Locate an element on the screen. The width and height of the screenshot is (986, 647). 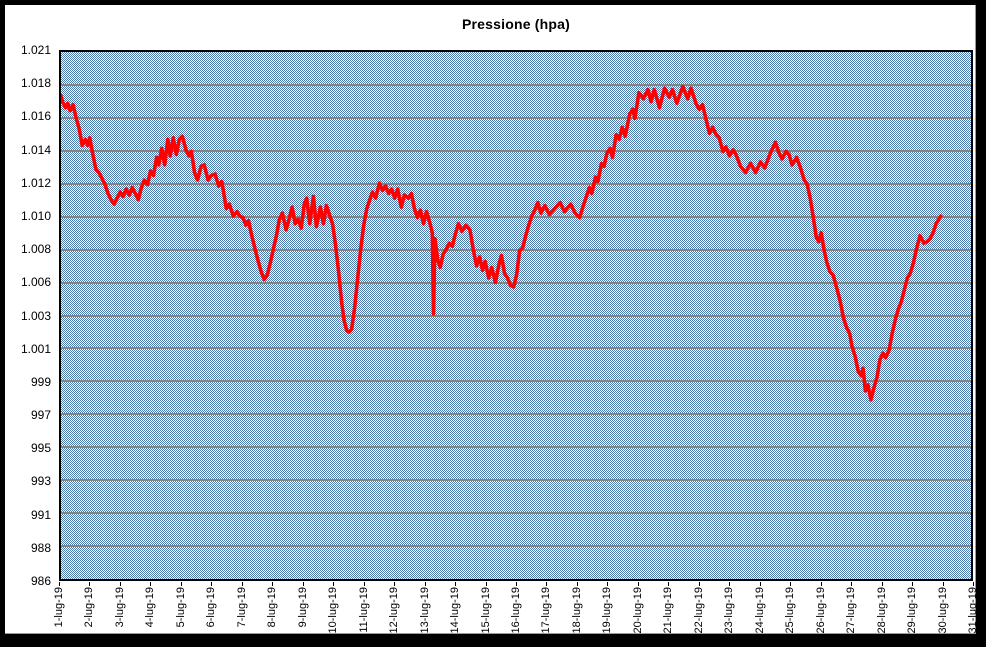
x-tick-label: 23-lug-19 is located at coordinates (729, 610).